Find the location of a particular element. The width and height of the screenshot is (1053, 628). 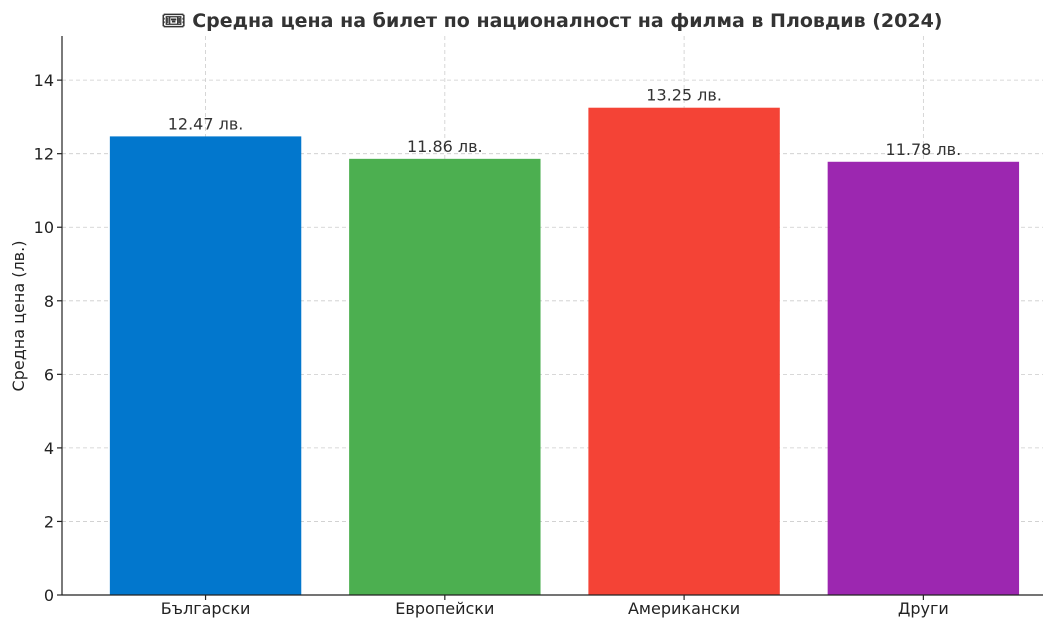

y-axis-ticks: 0 2 4 6 8 10 12 14 is located at coordinates (48, 338).